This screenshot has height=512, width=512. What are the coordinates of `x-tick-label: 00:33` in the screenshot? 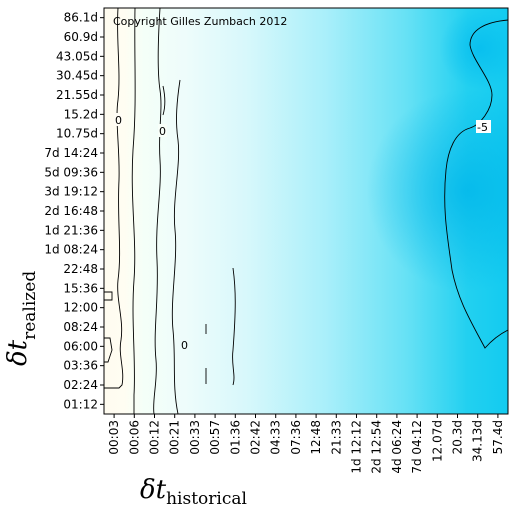 It's located at (195, 437).